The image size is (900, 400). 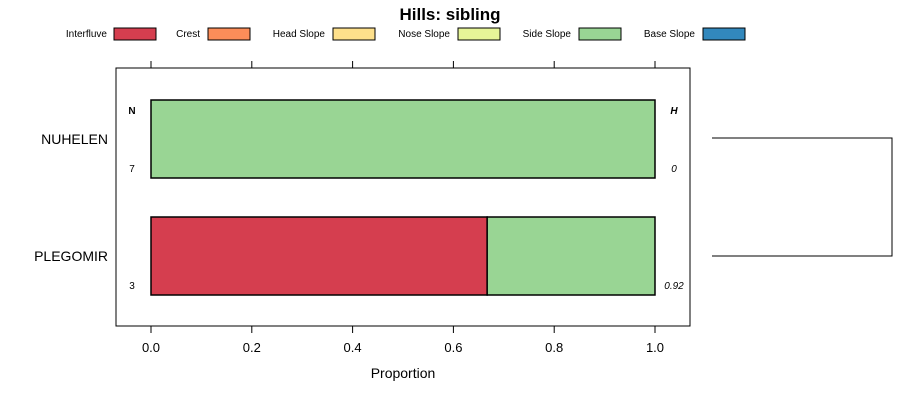 I want to click on category-label: NUHELEN, so click(x=74, y=139).